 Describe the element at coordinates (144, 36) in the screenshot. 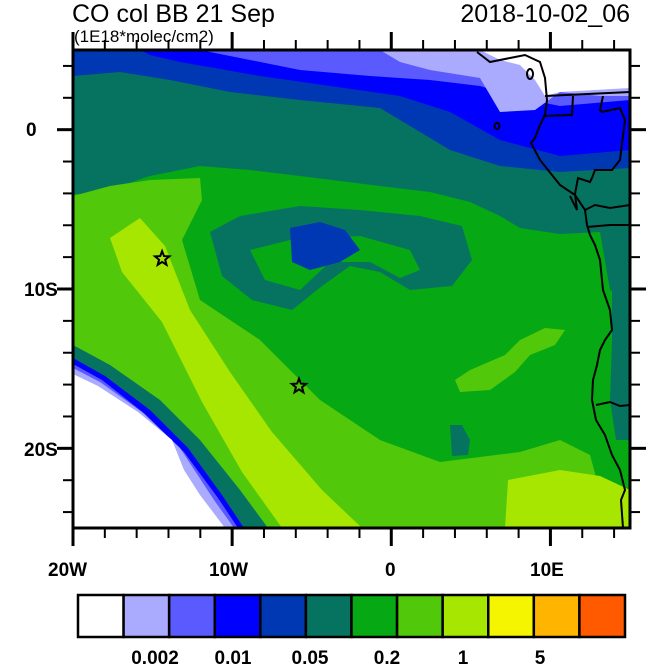

I see `units-label: (1E18*molec/cm2)` at that location.